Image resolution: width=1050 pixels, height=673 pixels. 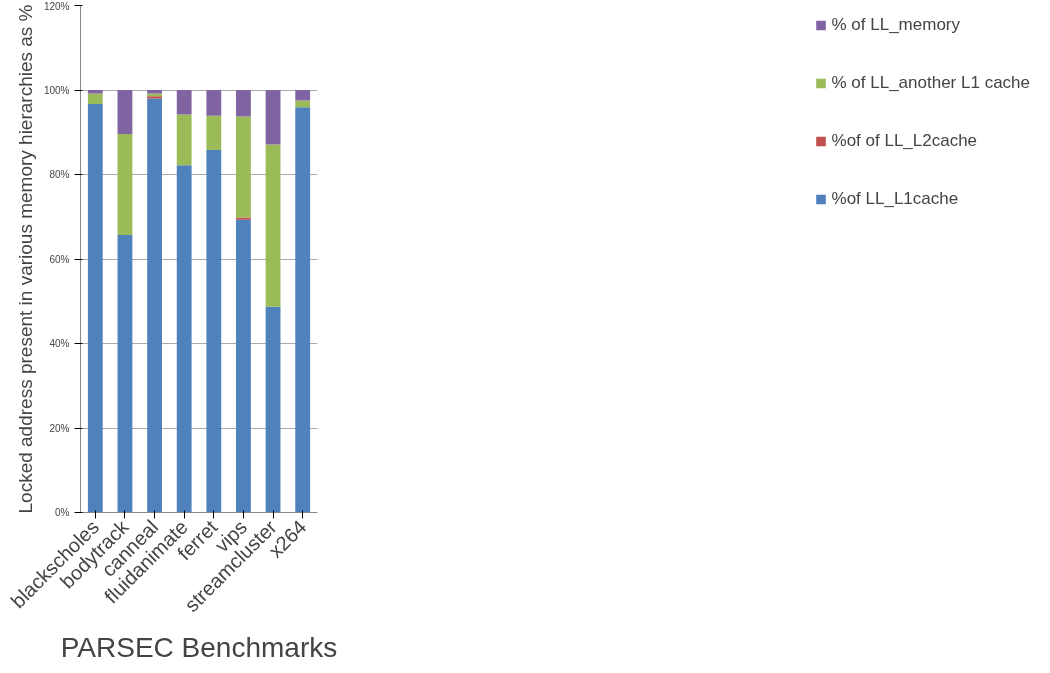 What do you see at coordinates (904, 141) in the screenshot?
I see `legend-label: %of of LL_L2cache` at bounding box center [904, 141].